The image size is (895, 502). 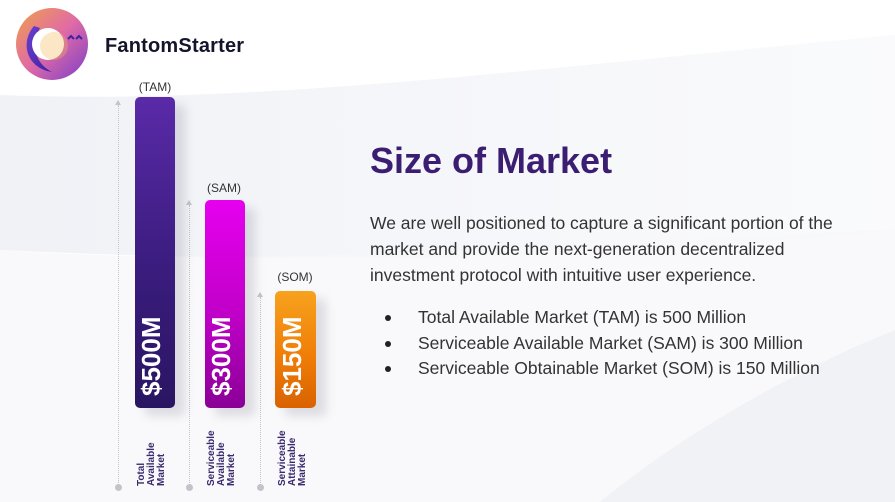 I want to click on fantomstarter-logo, so click(x=52, y=44).